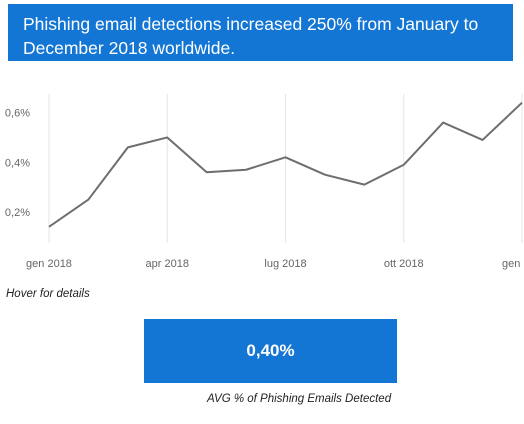 The image size is (524, 424). What do you see at coordinates (404, 264) in the screenshot?
I see `x-tick-label: ott 2018` at bounding box center [404, 264].